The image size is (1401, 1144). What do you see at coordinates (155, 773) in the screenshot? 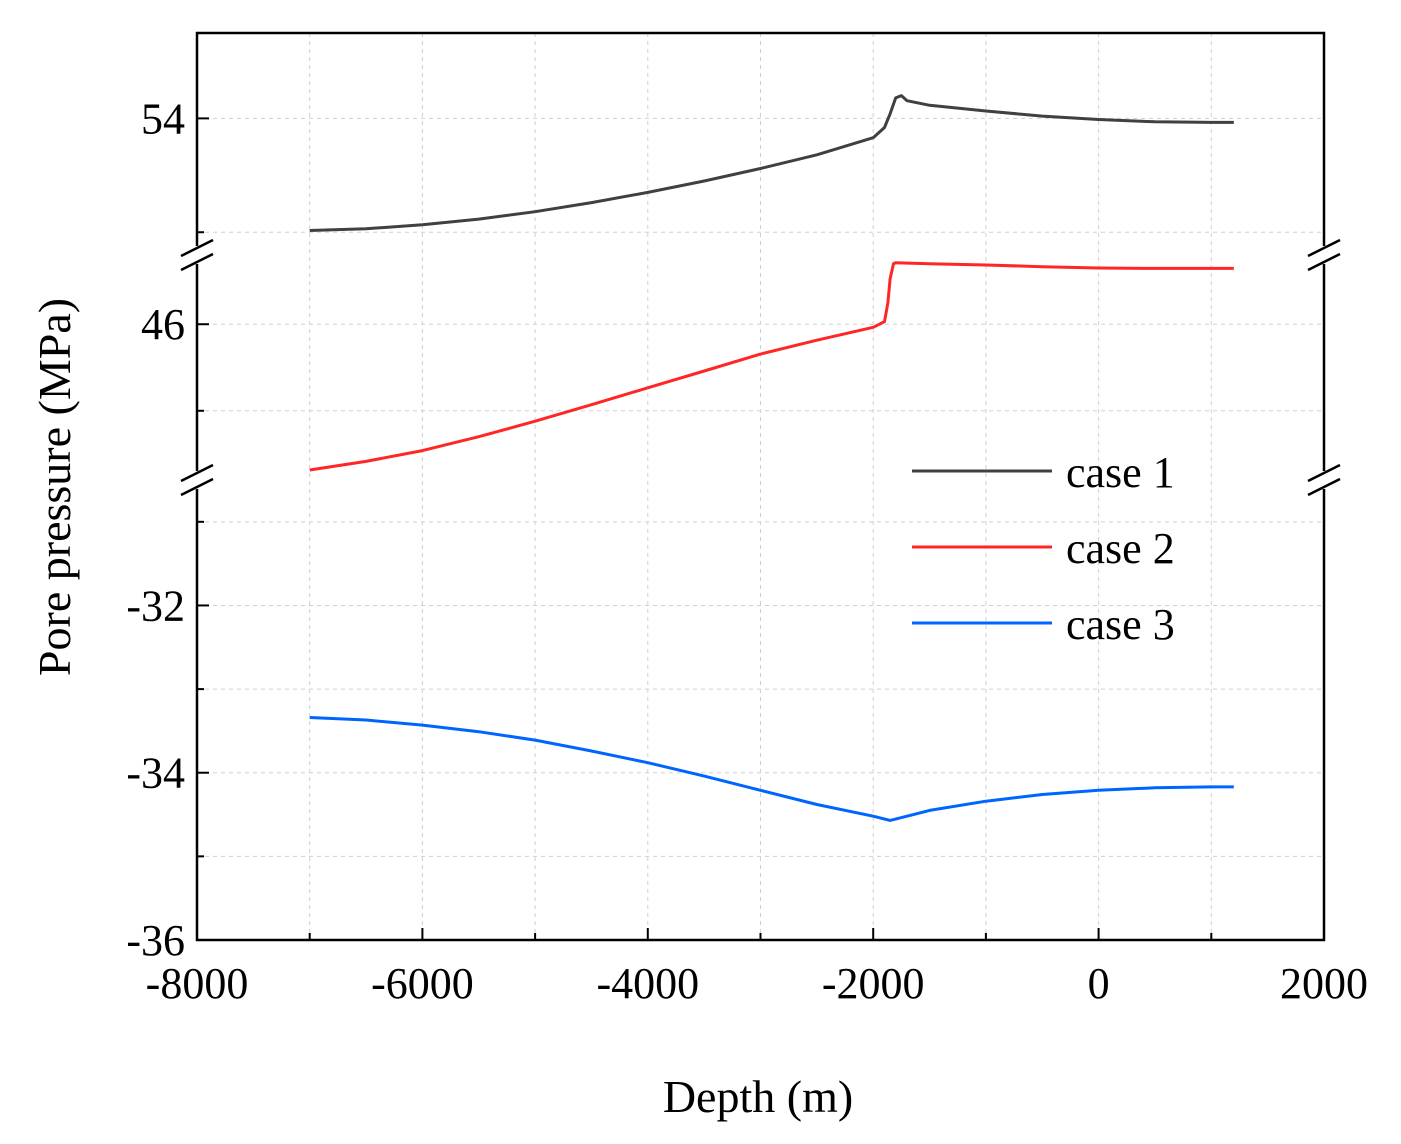
I see `y-tick-label: -34` at bounding box center [155, 773].